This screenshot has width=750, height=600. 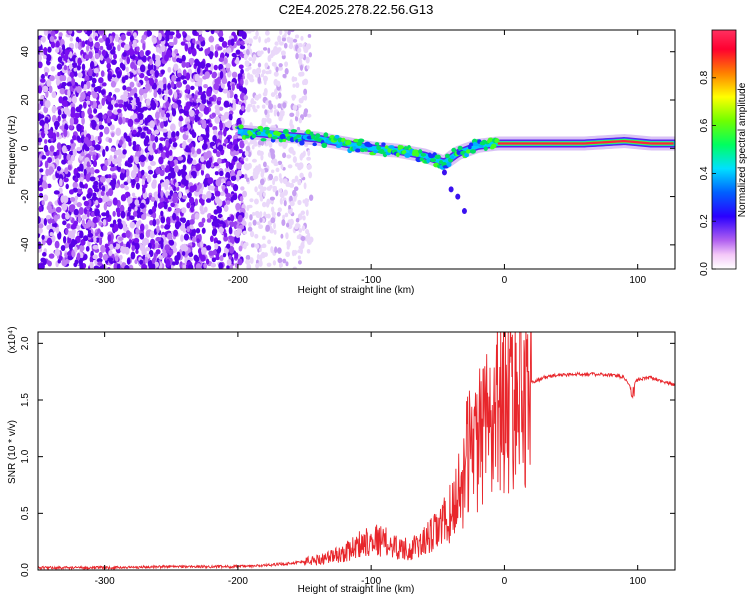 I want to click on colorbar-tick-label: 0.0, so click(x=704, y=269).